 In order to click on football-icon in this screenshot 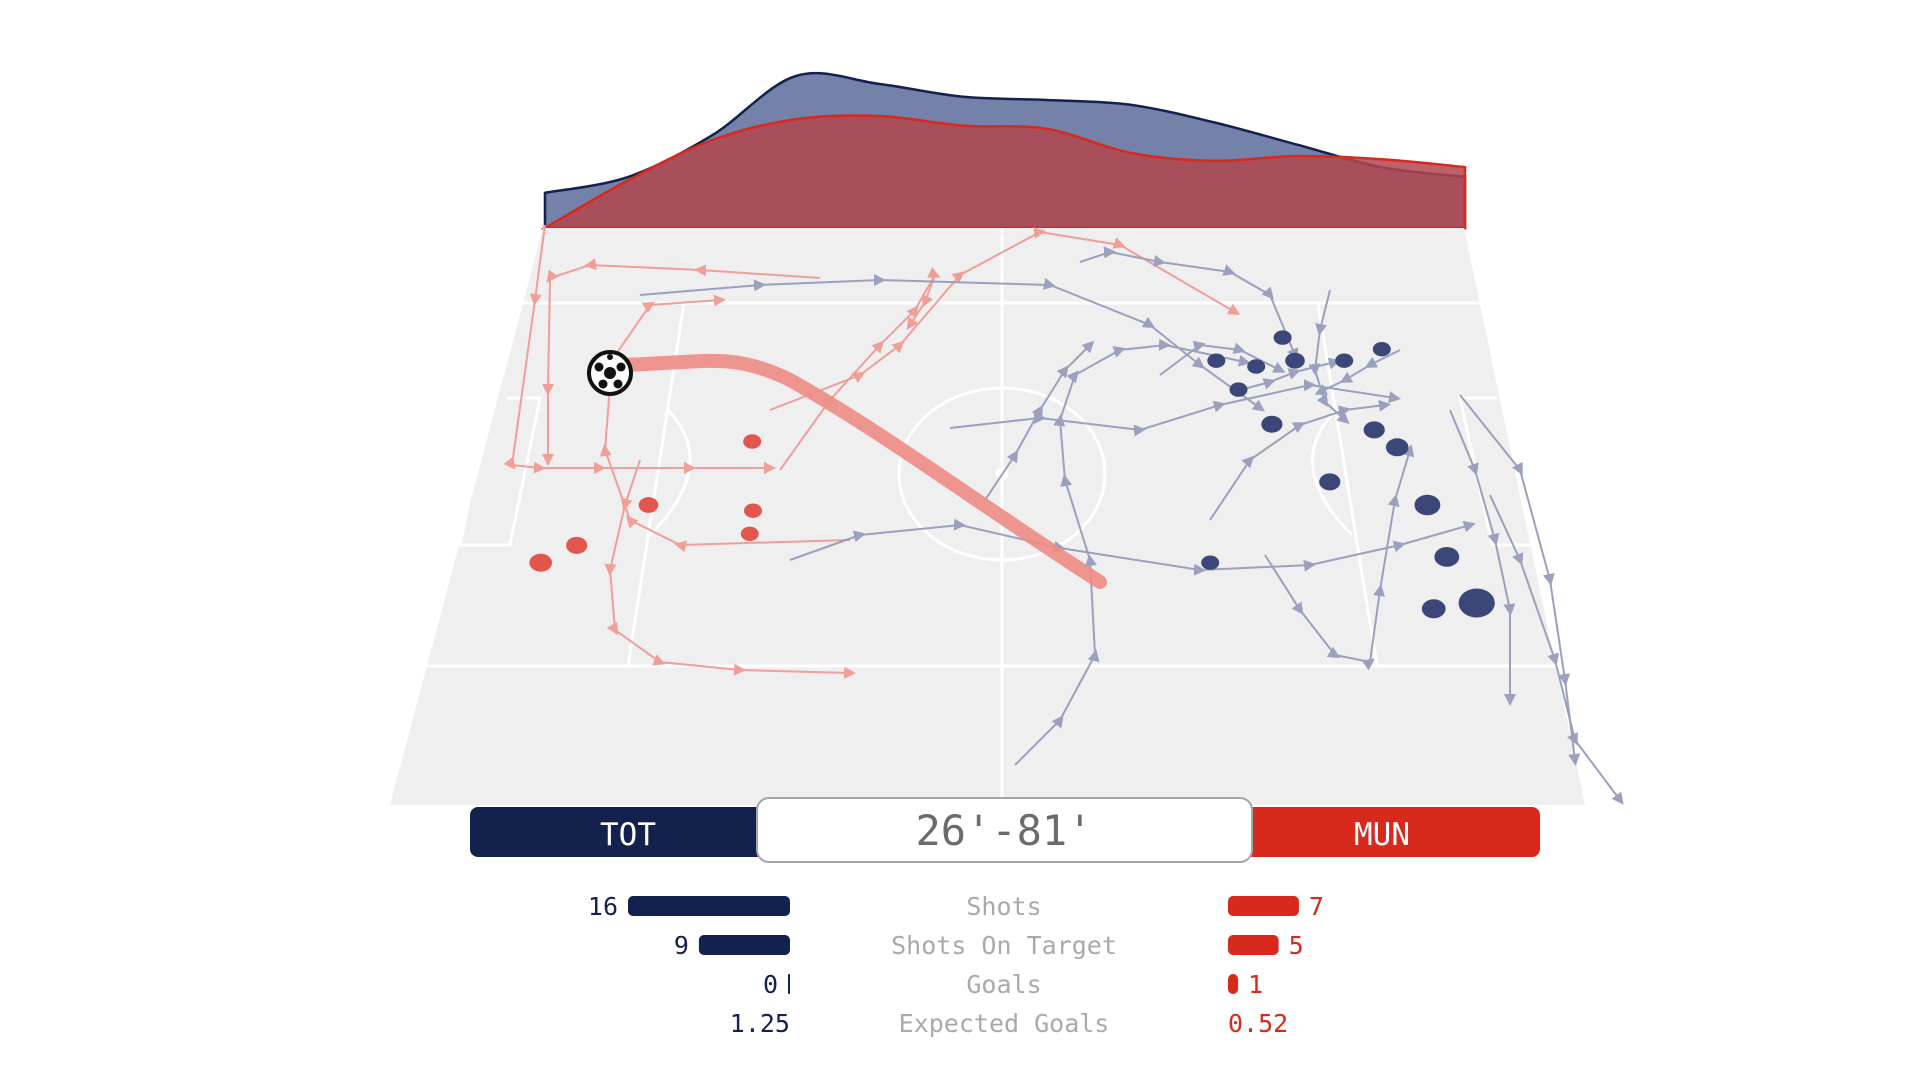, I will do `click(610, 373)`.